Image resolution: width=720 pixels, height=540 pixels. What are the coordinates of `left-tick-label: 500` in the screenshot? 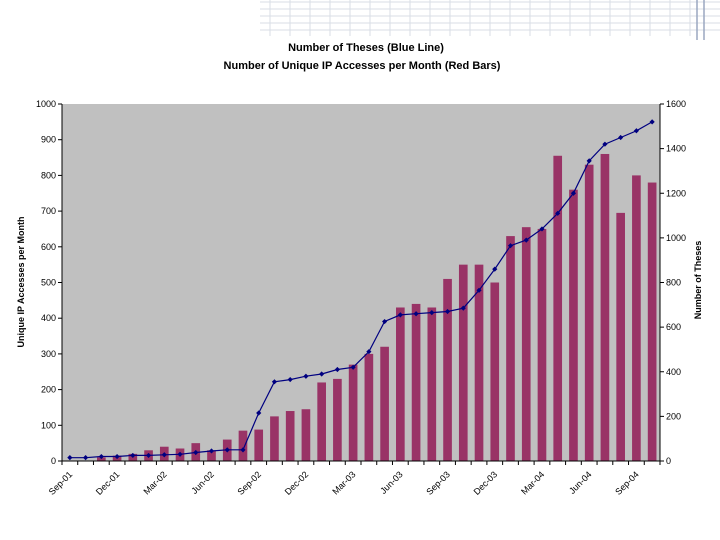 It's located at (48, 283).